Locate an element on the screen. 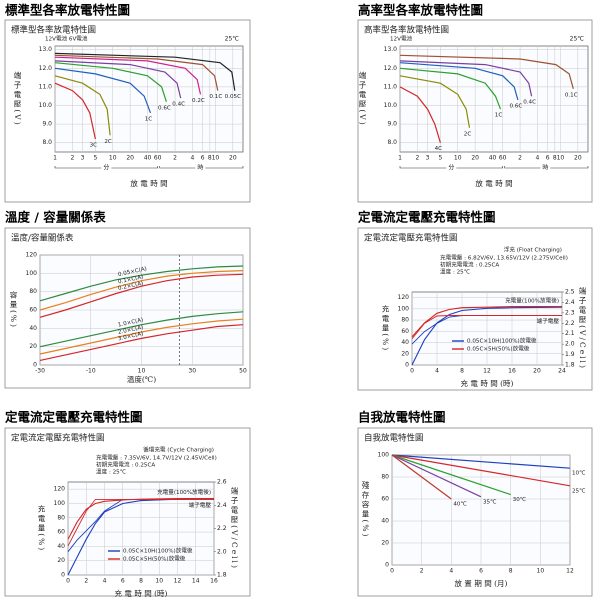  x-tick-label: 0 is located at coordinates (412, 371).